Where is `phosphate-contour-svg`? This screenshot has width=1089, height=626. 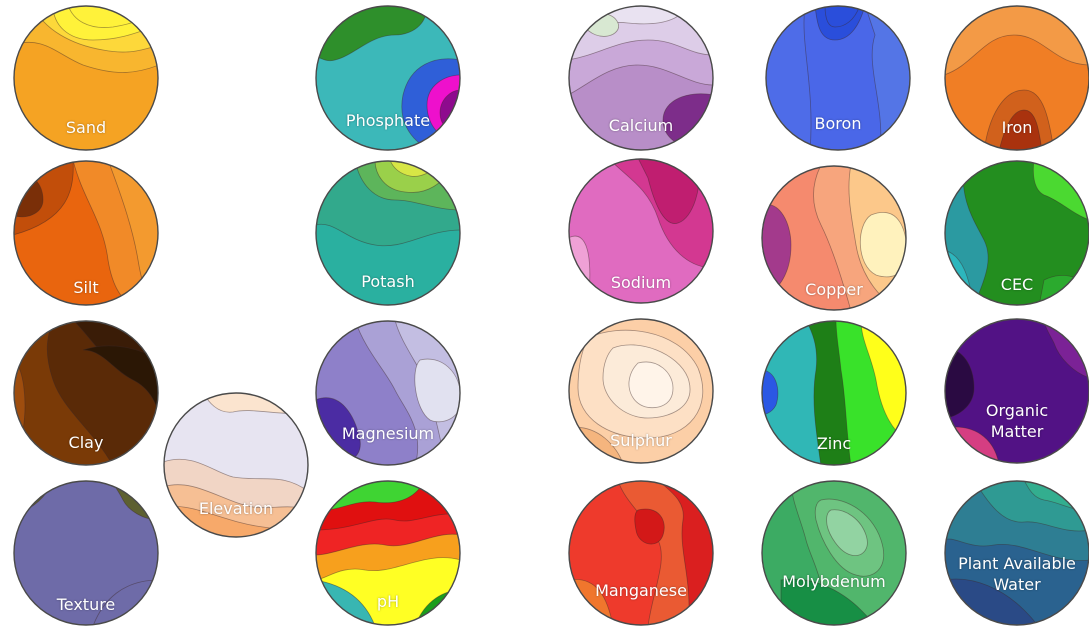 phosphate-contour-svg is located at coordinates (388, 78).